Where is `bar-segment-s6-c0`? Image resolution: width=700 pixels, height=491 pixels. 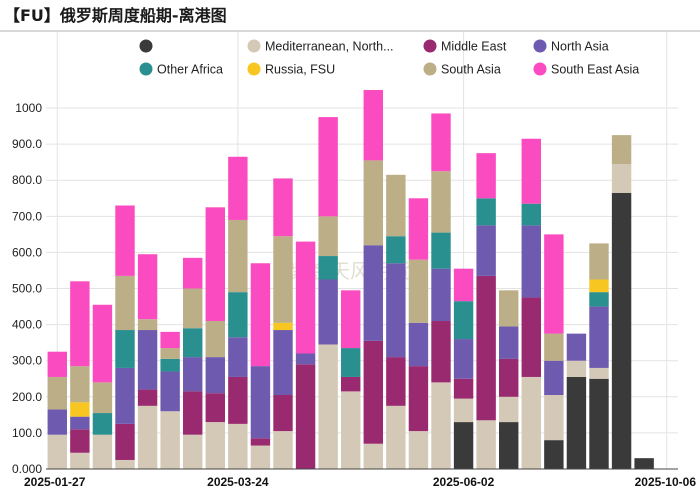
bar-segment-s6-c0 is located at coordinates (57, 393).